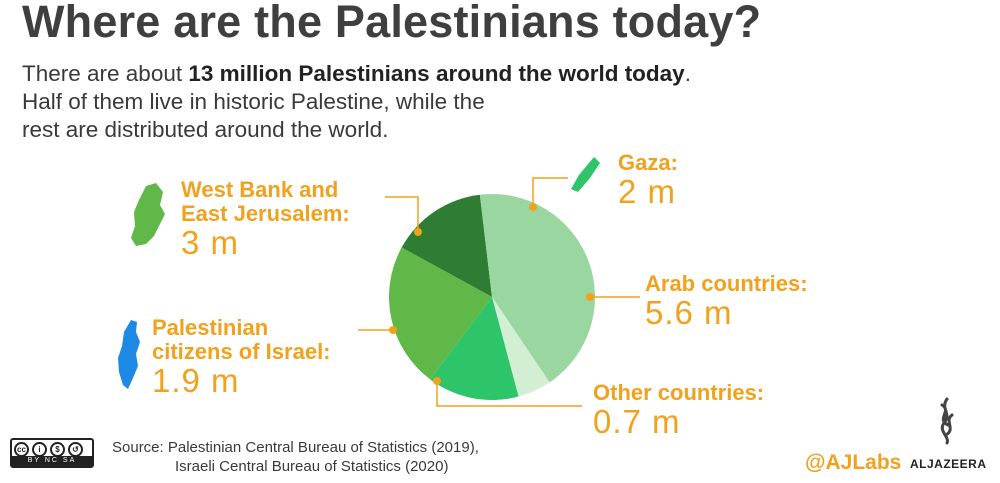  Describe the element at coordinates (21, 449) in the screenshot. I see `cc-icon: cc` at that location.